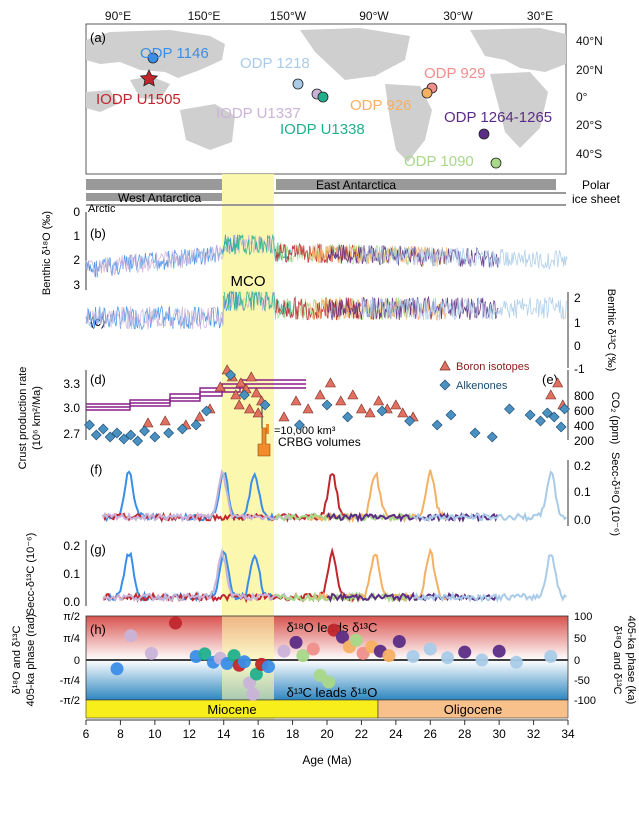  Describe the element at coordinates (65, 574) in the screenshot. I see `panel-g: 0.2 0.1 0.0 Secc-δ¹³C (10⁻⁶) (g)` at that location.